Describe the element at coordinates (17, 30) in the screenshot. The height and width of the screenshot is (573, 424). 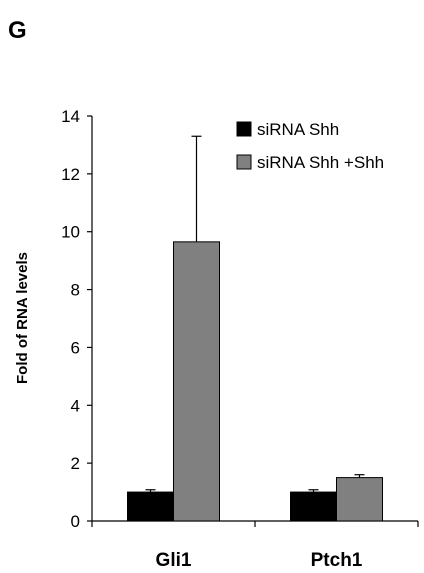
I see `panel-label: G` at that location.